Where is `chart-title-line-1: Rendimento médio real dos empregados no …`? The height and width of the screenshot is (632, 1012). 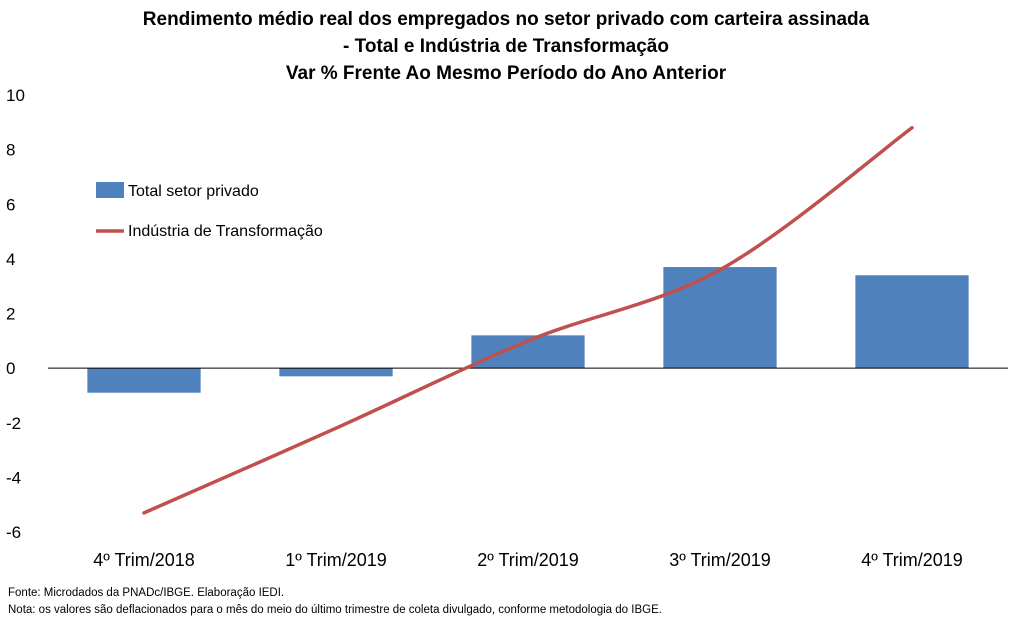 chart-title-line-1: Rendimento médio real dos empregados no … is located at coordinates (506, 19).